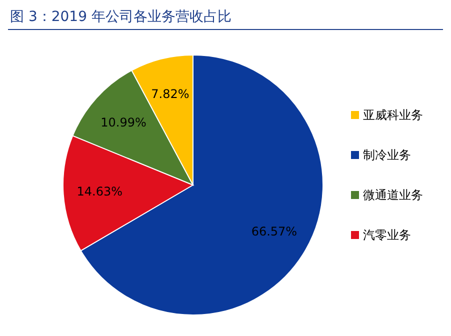 This screenshot has height=336, width=451. Describe the element at coordinates (387, 155) in the screenshot. I see `legend-label: 制冷业务` at that location.